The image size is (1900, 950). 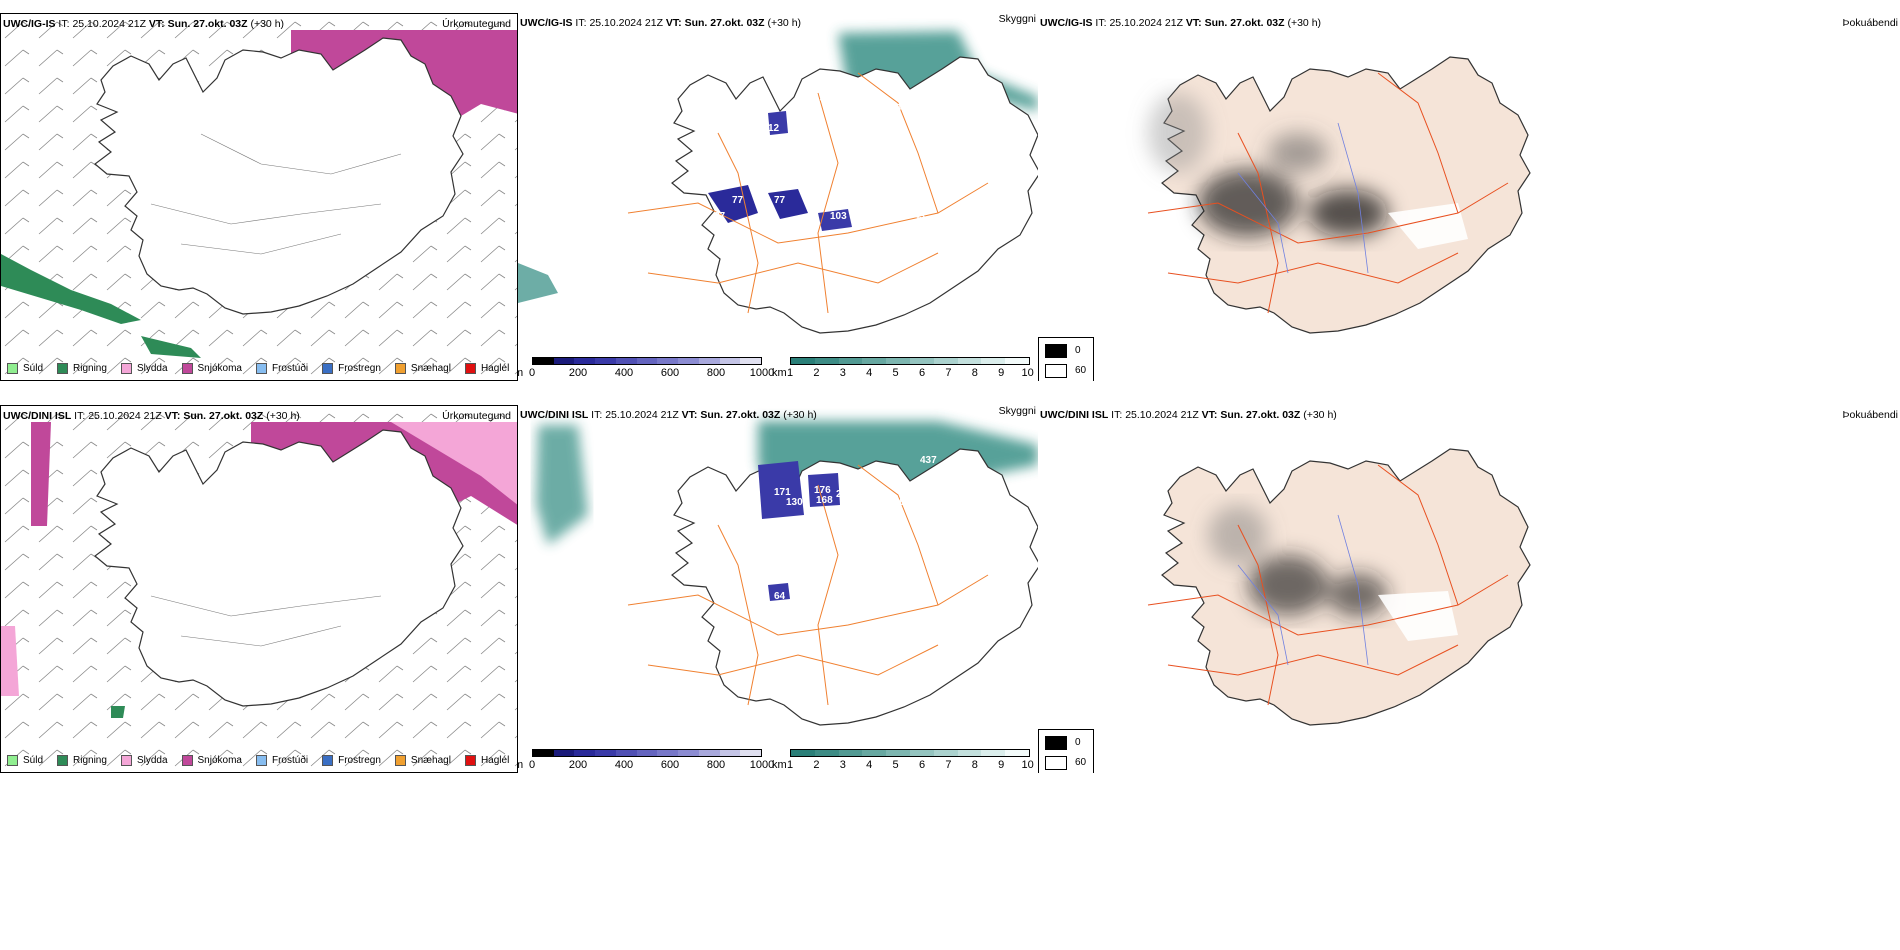 What do you see at coordinates (25, 760) in the screenshot?
I see `legend-item: Súld` at bounding box center [25, 760].